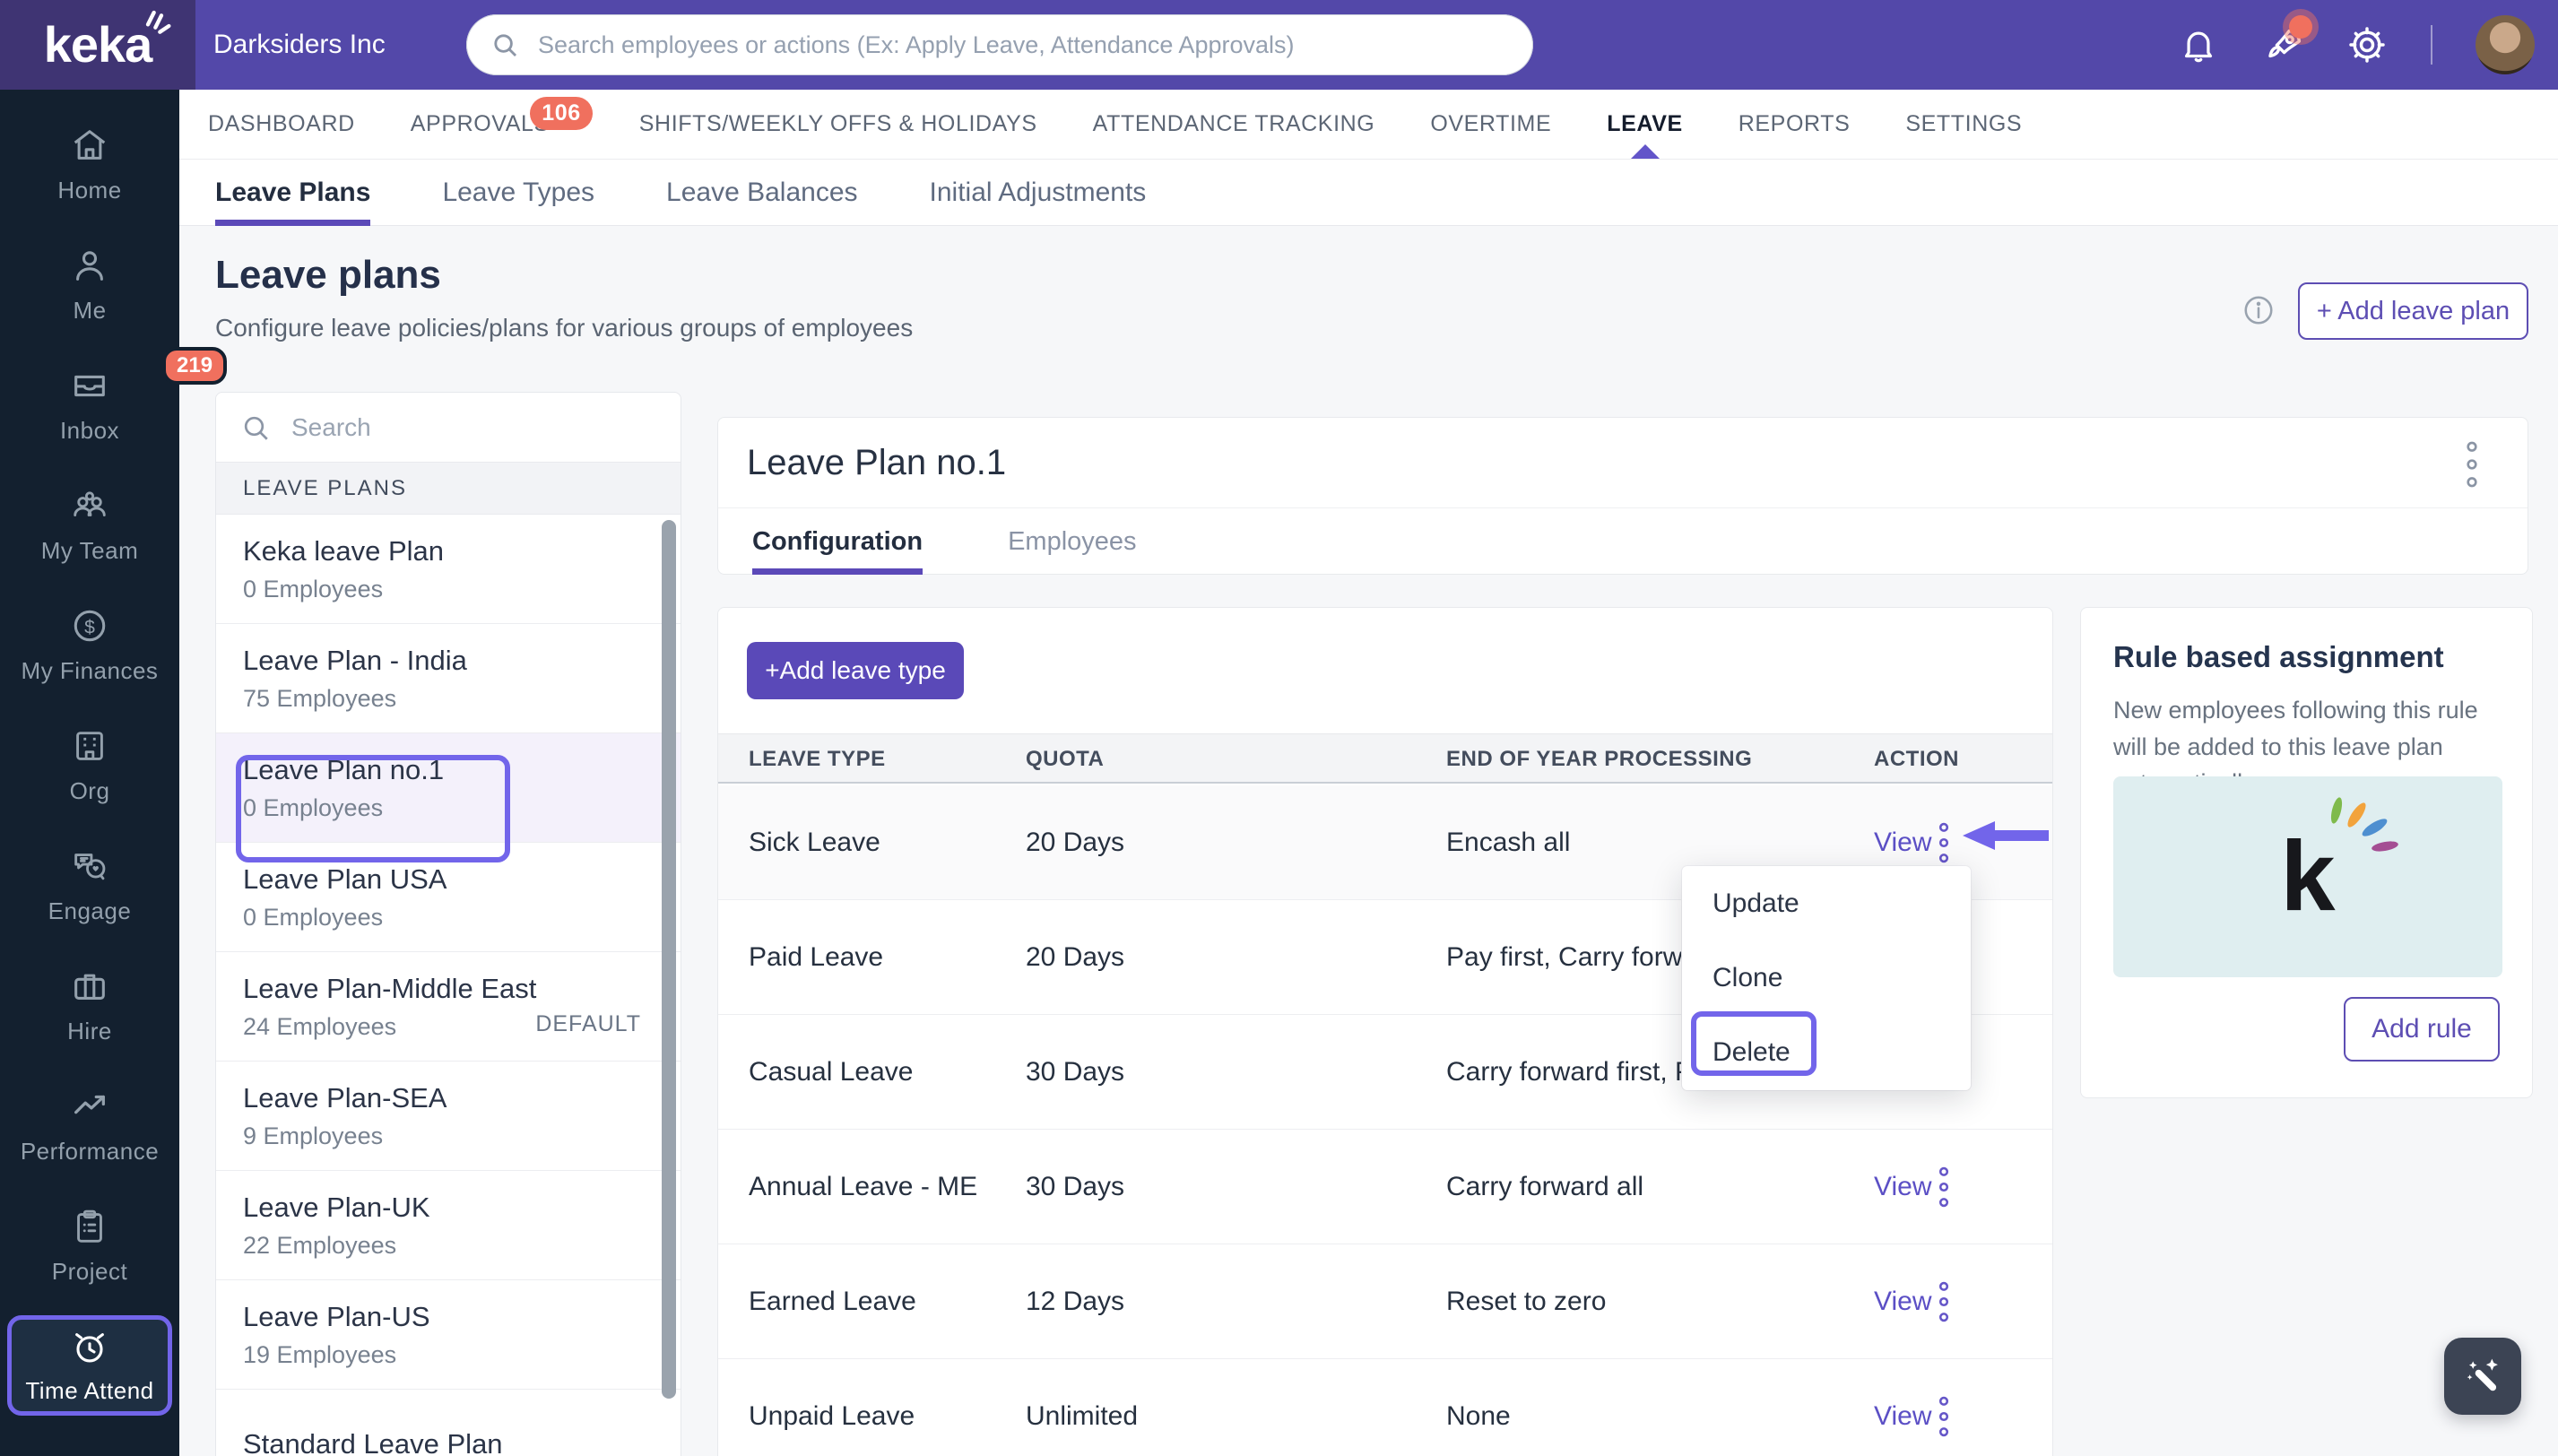 The height and width of the screenshot is (1456, 2558). What do you see at coordinates (1527, 1301) in the screenshot?
I see `cell-eoy: Reset to zero` at bounding box center [1527, 1301].